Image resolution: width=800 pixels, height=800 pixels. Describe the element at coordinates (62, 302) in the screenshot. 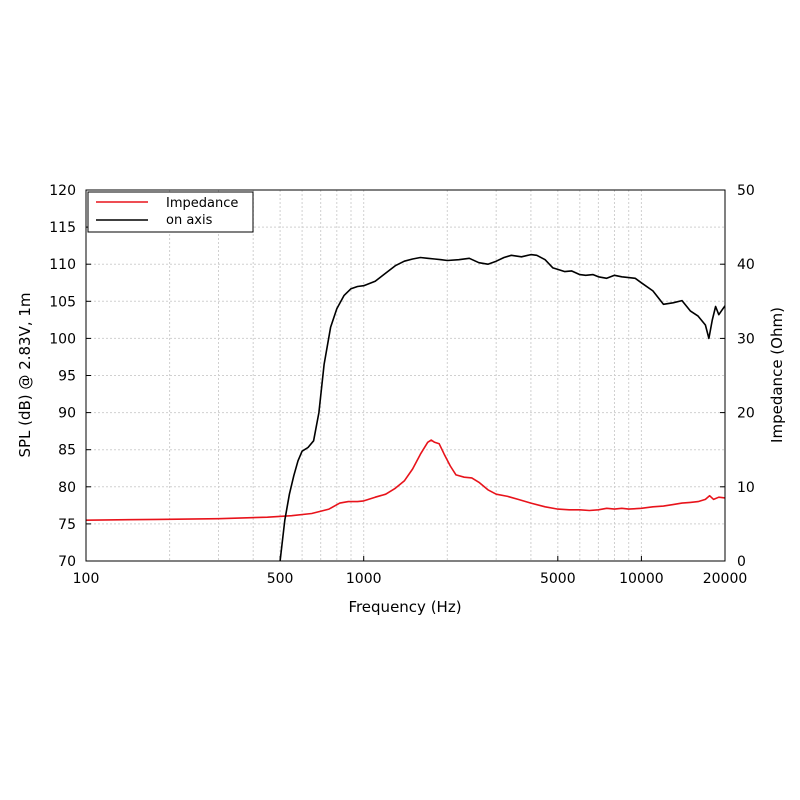

I see `y-left-tick-label: 105` at that location.